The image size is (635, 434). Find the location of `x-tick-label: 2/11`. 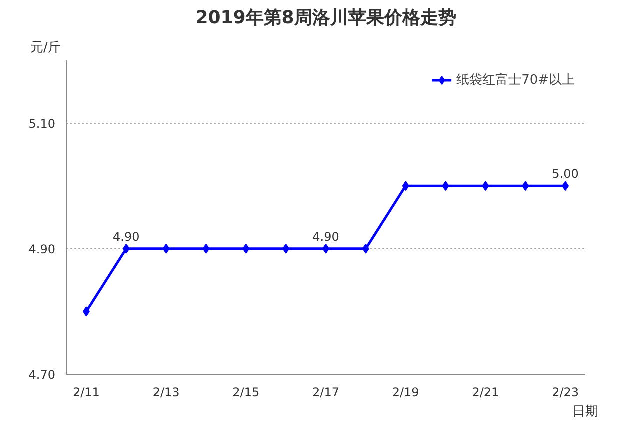

x-tick-label: 2/11 is located at coordinates (86, 393).